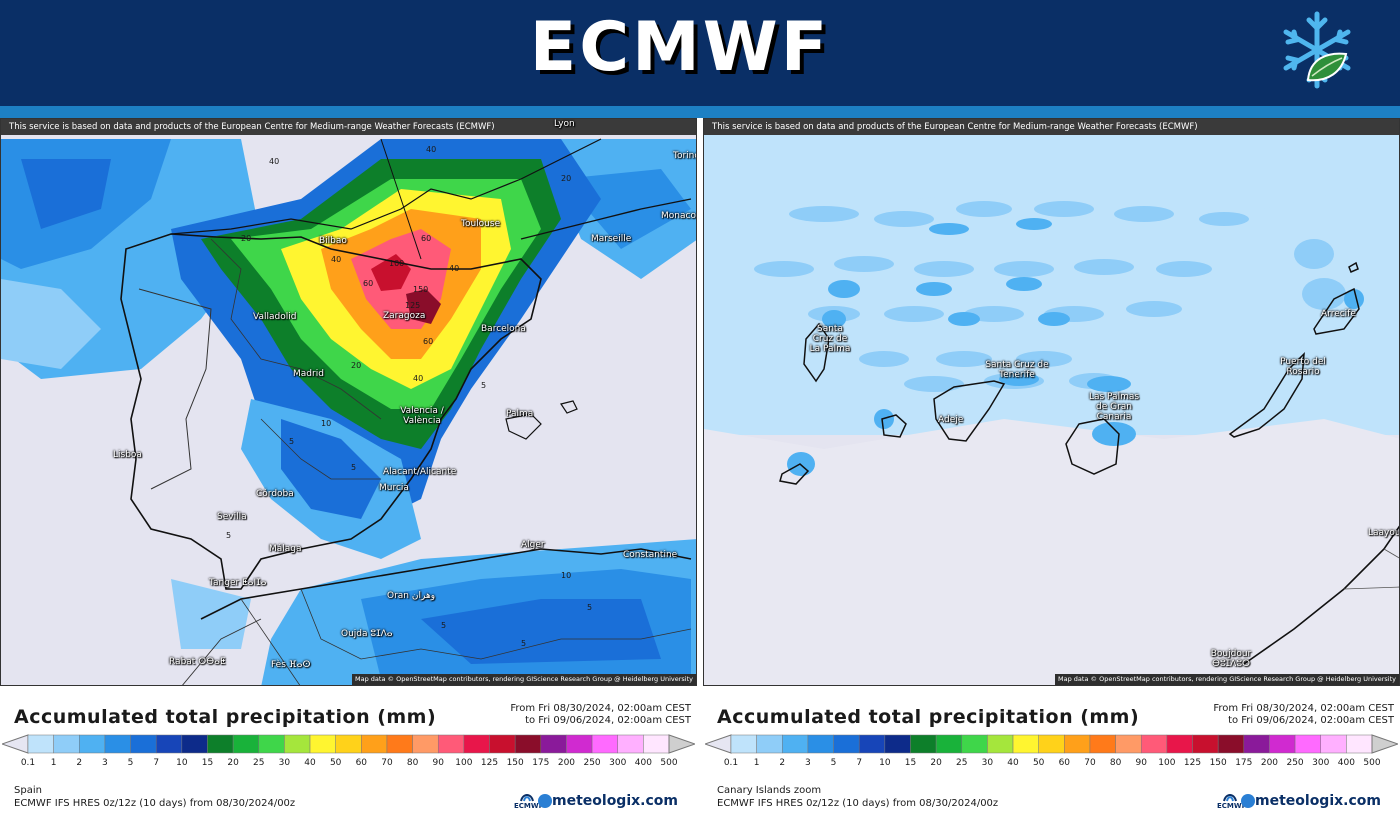  What do you see at coordinates (28, 763) in the screenshot?
I see `colorbar-tick-label: 0.1` at bounding box center [28, 763].